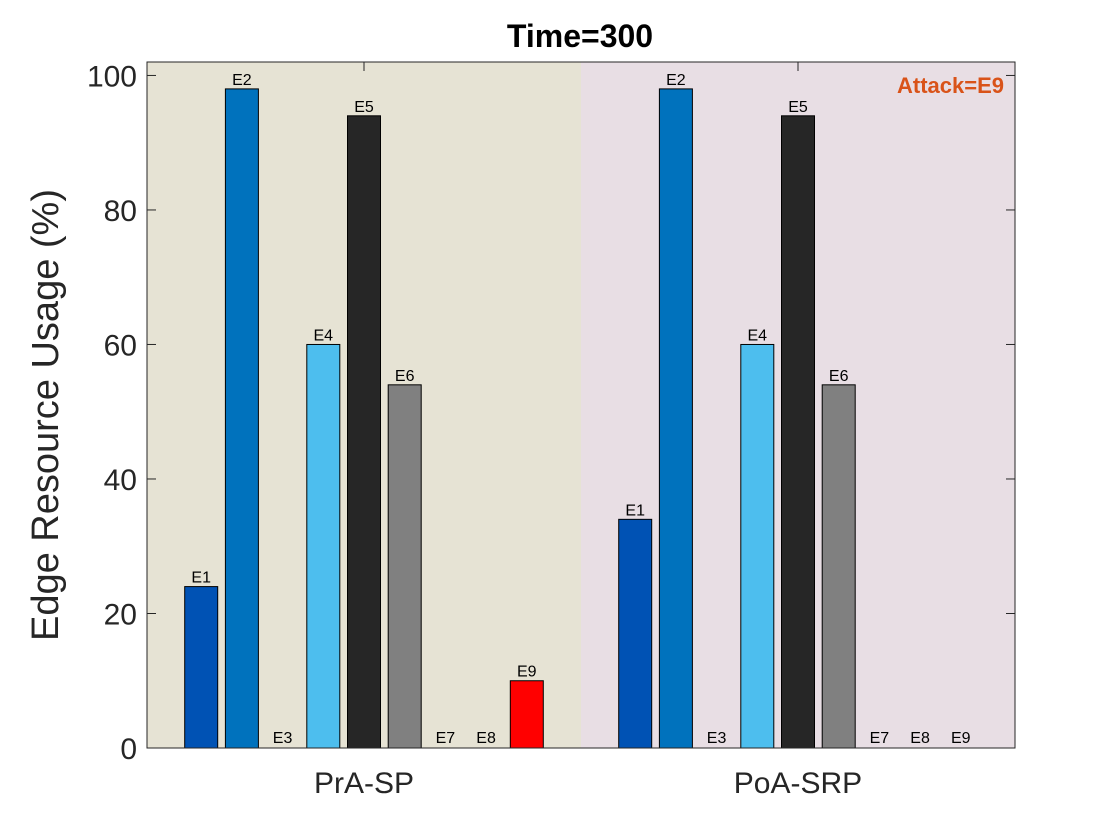 This screenshot has height=840, width=1120. I want to click on category-label: PoA-SRP, so click(798, 783).